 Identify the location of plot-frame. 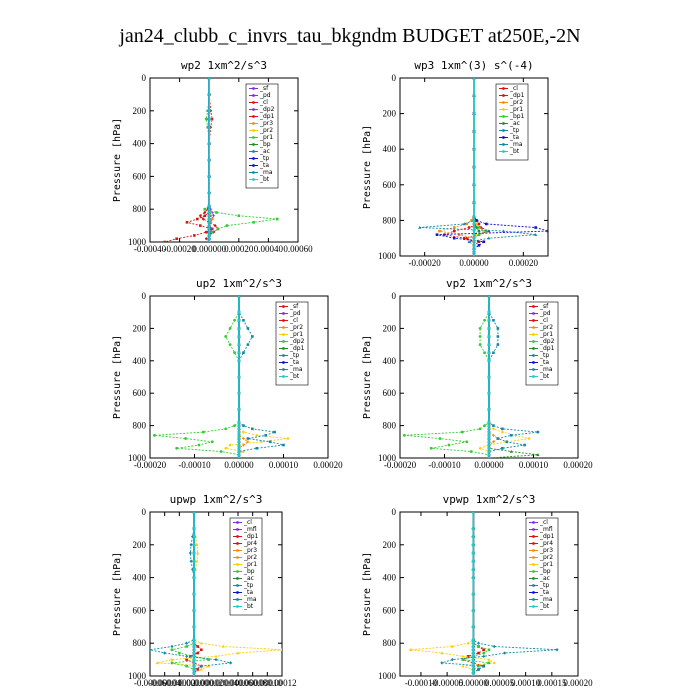
(224, 160).